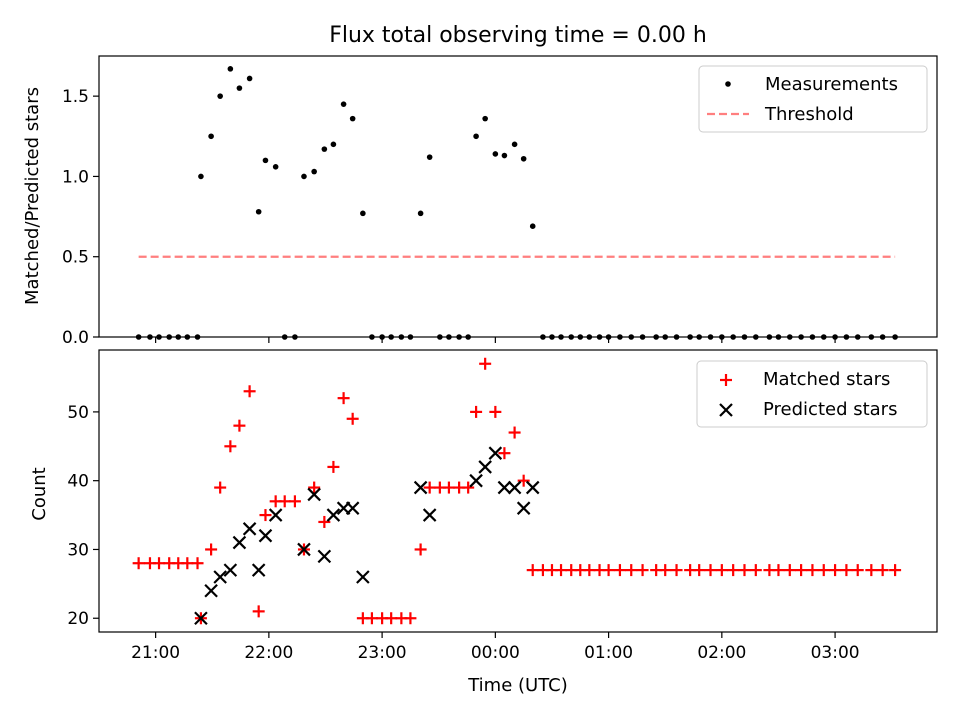  What do you see at coordinates (155, 653) in the screenshot?
I see `bottom-x-tick-label: 21:00` at bounding box center [155, 653].